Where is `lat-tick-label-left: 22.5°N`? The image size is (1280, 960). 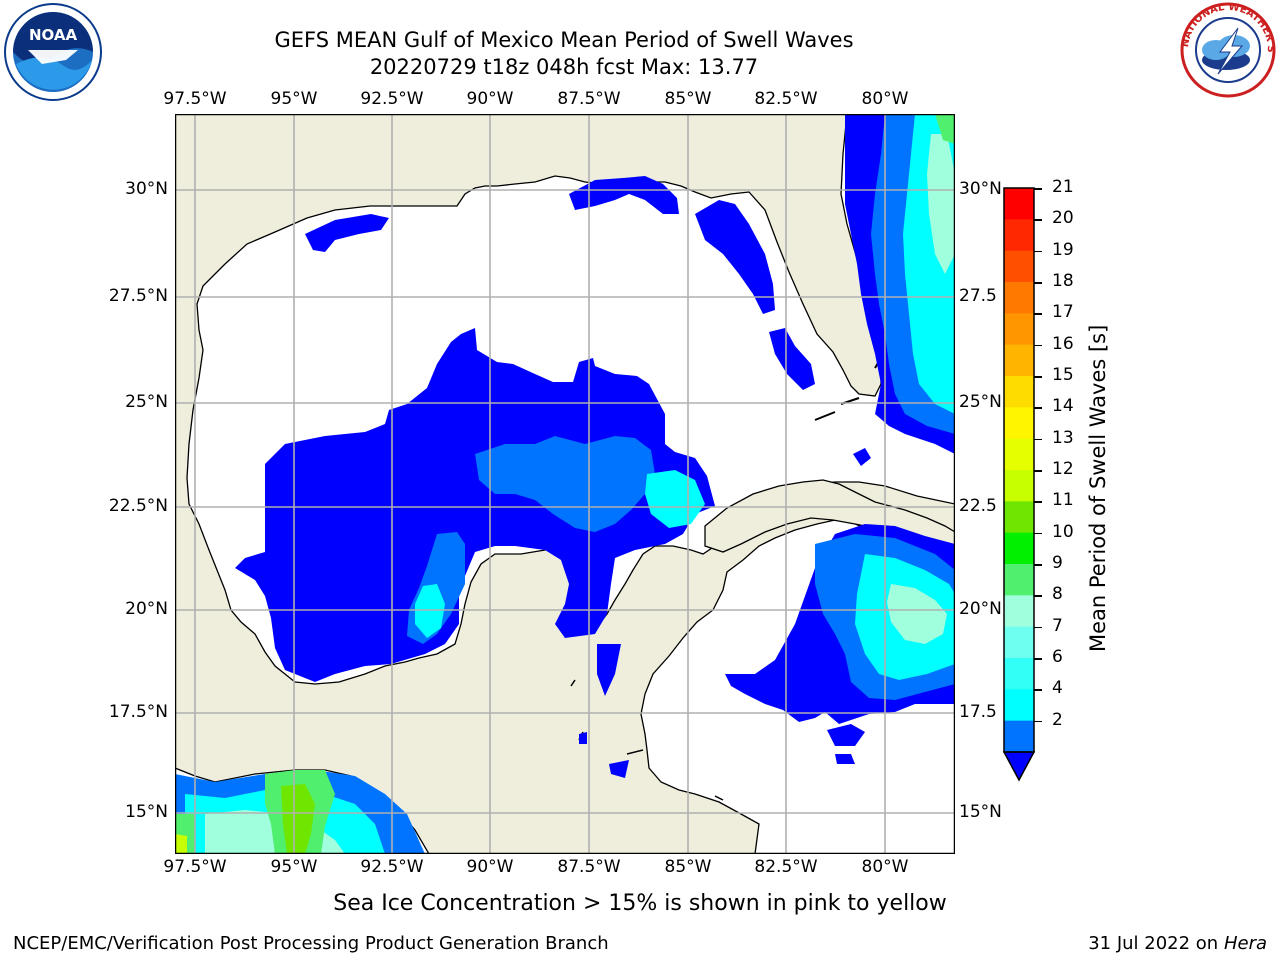
lat-tick-label-left: 22.5°N is located at coordinates (138, 506).